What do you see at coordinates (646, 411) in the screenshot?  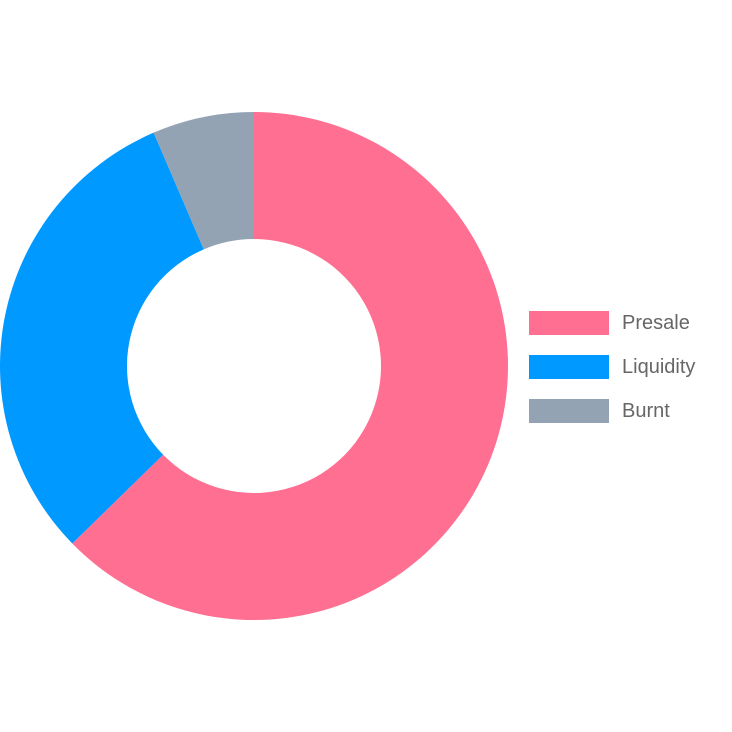 I see `legend-label-burnt: Burnt` at bounding box center [646, 411].